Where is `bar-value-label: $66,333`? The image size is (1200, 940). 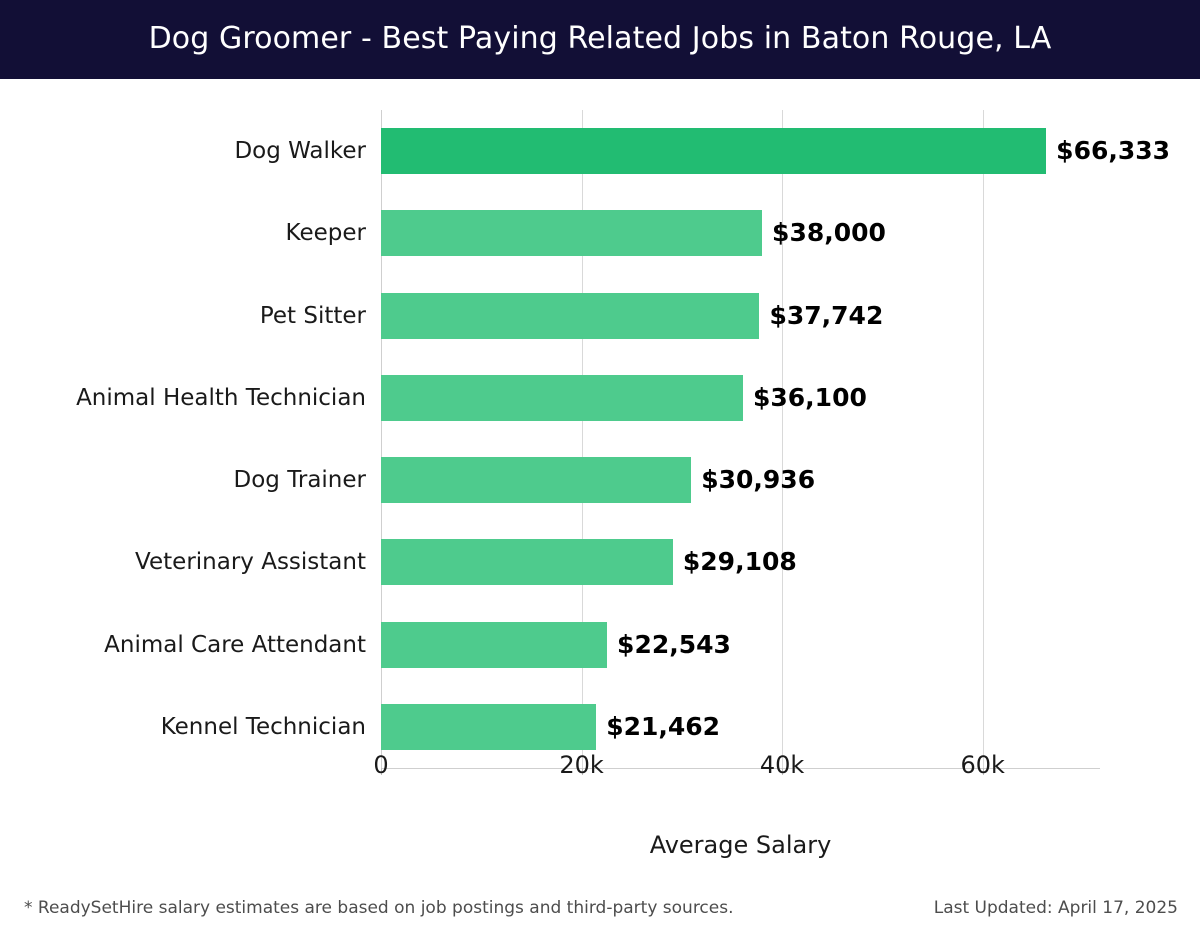
bar-value-label: $66,333 is located at coordinates (1113, 151).